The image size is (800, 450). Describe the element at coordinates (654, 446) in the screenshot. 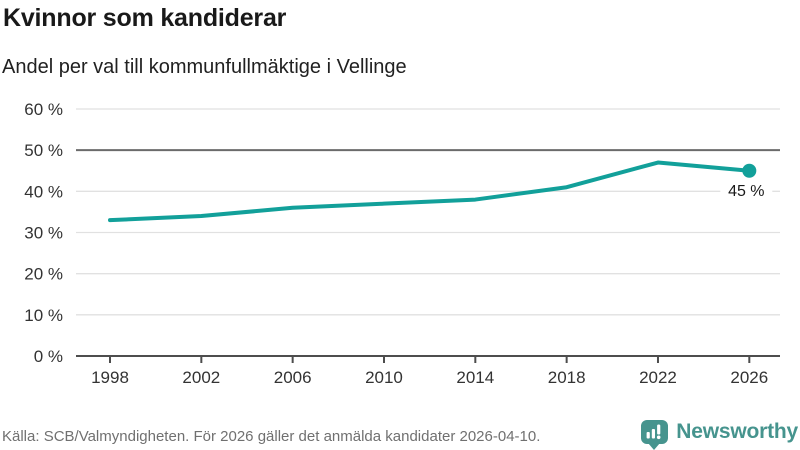

I see `bubble-tail` at that location.